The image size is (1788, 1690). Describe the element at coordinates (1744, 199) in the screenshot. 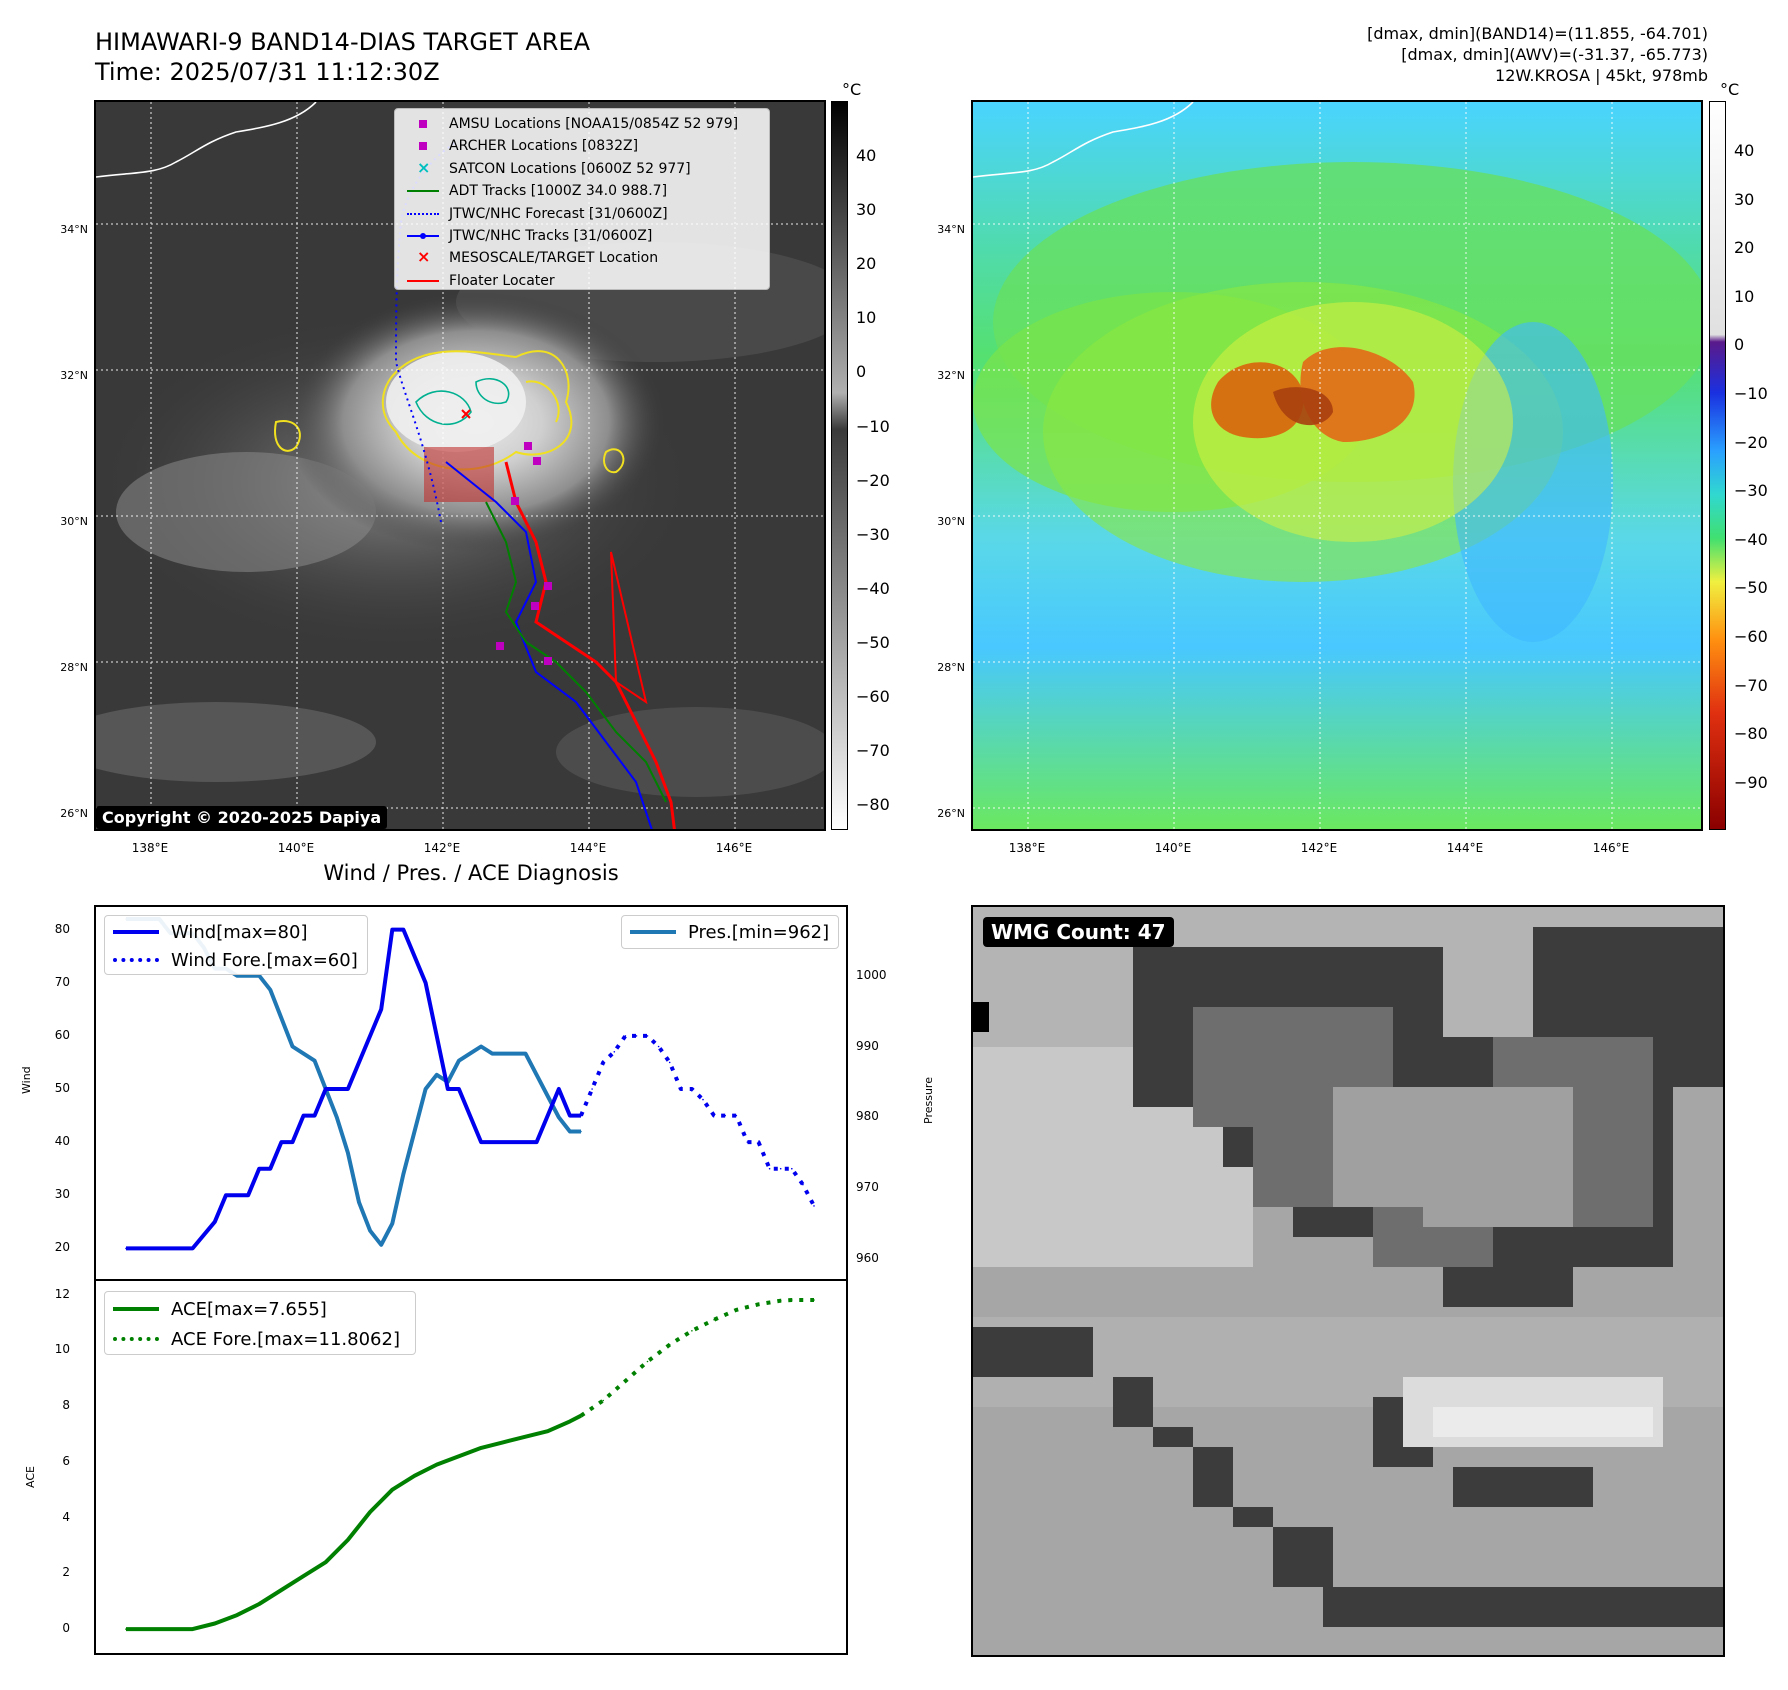

I see `awv-colorbar-tick: 30` at that location.